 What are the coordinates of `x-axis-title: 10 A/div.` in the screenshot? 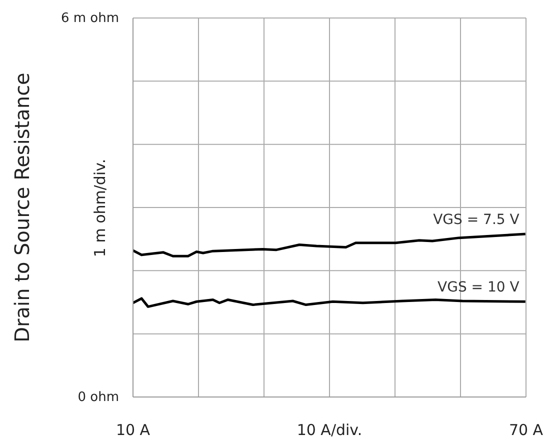 It's located at (329, 430).